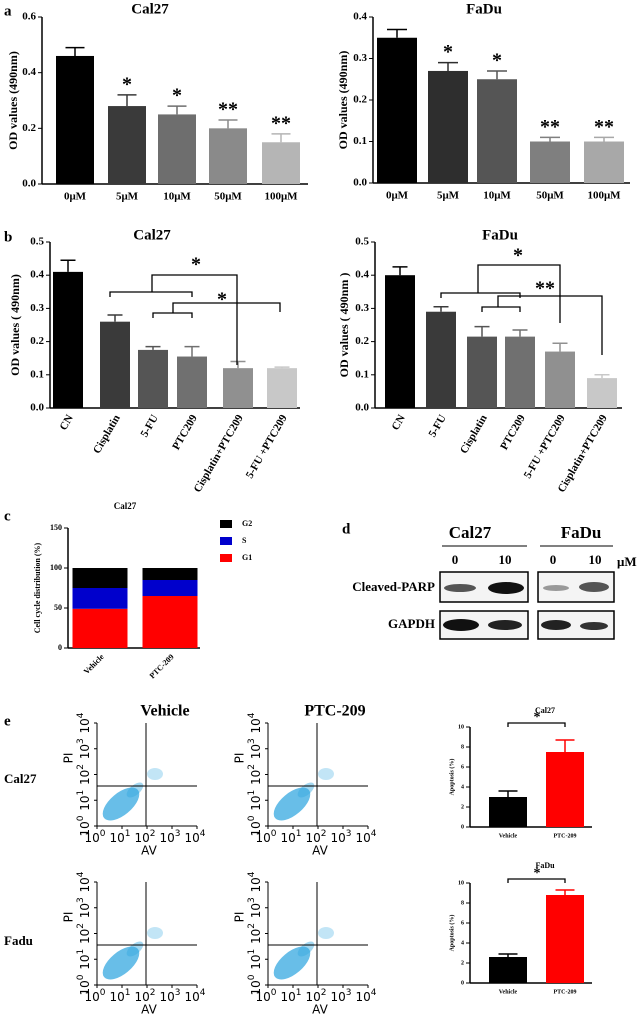 The image size is (638, 1020). I want to click on y-tick-label: 0.0, so click(362, 408).